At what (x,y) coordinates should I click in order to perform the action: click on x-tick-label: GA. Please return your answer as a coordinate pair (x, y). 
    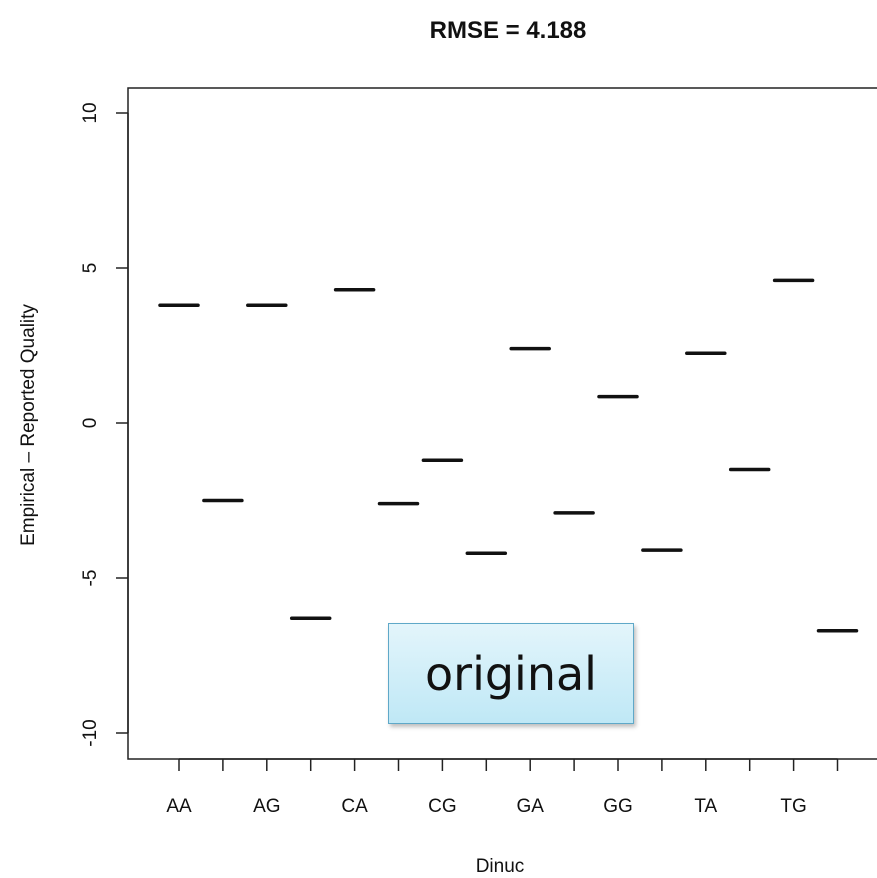
    Looking at the image, I should click on (530, 806).